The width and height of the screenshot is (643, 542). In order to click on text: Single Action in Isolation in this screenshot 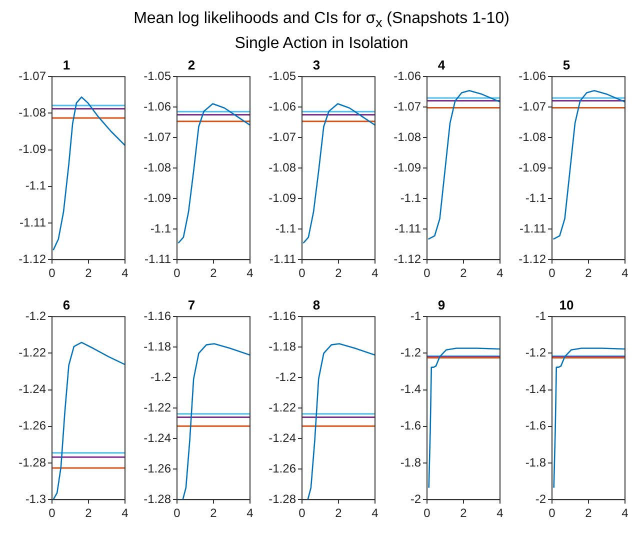, I will do `click(322, 44)`.